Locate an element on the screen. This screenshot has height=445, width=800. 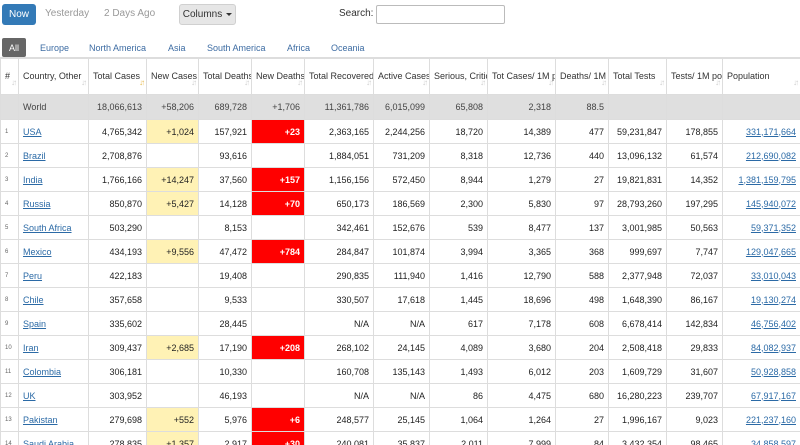
yesterday-link: Yesterday is located at coordinates (67, 13).